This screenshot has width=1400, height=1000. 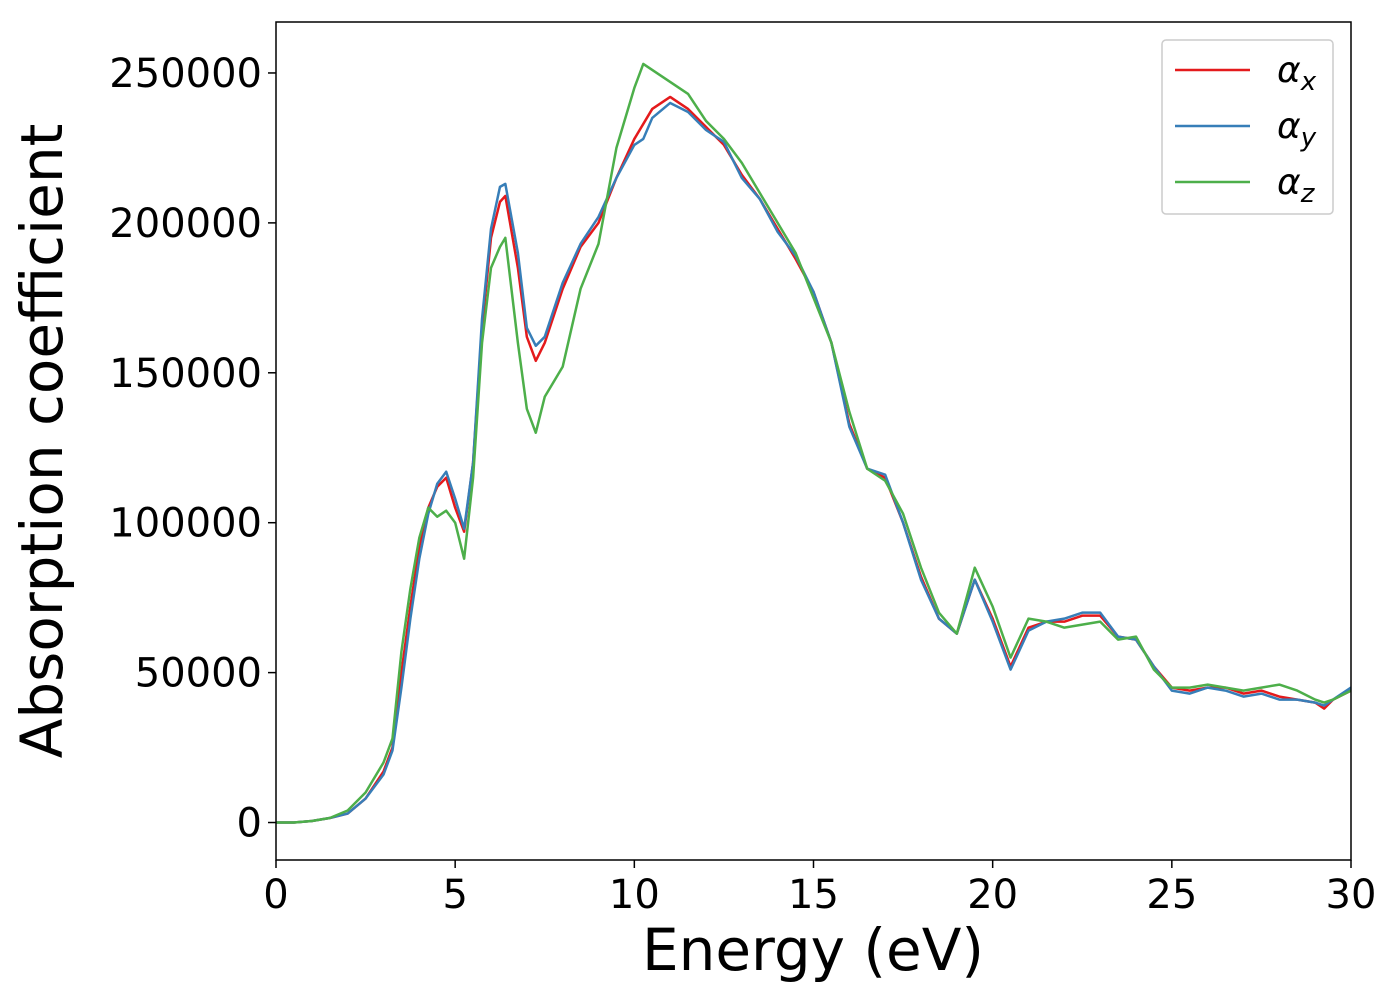 What do you see at coordinates (42, 441) in the screenshot?
I see `y-axis-label: Absorption coefficient` at bounding box center [42, 441].